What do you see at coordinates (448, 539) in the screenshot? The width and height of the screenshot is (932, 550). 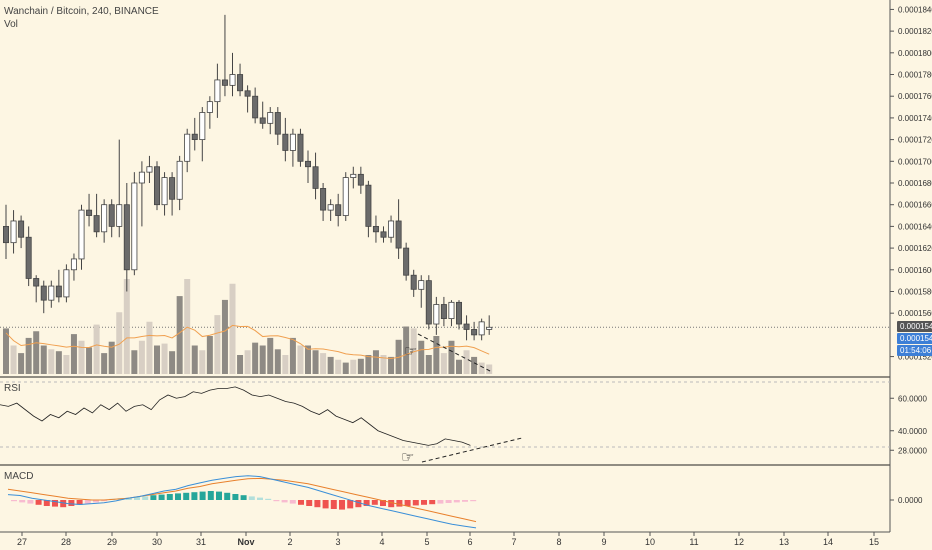 I see `time-axis: 27 28 29 30 31 Nov 2 3 4 5 6 7 8 9 10 11 12 13 14 15` at bounding box center [448, 539].